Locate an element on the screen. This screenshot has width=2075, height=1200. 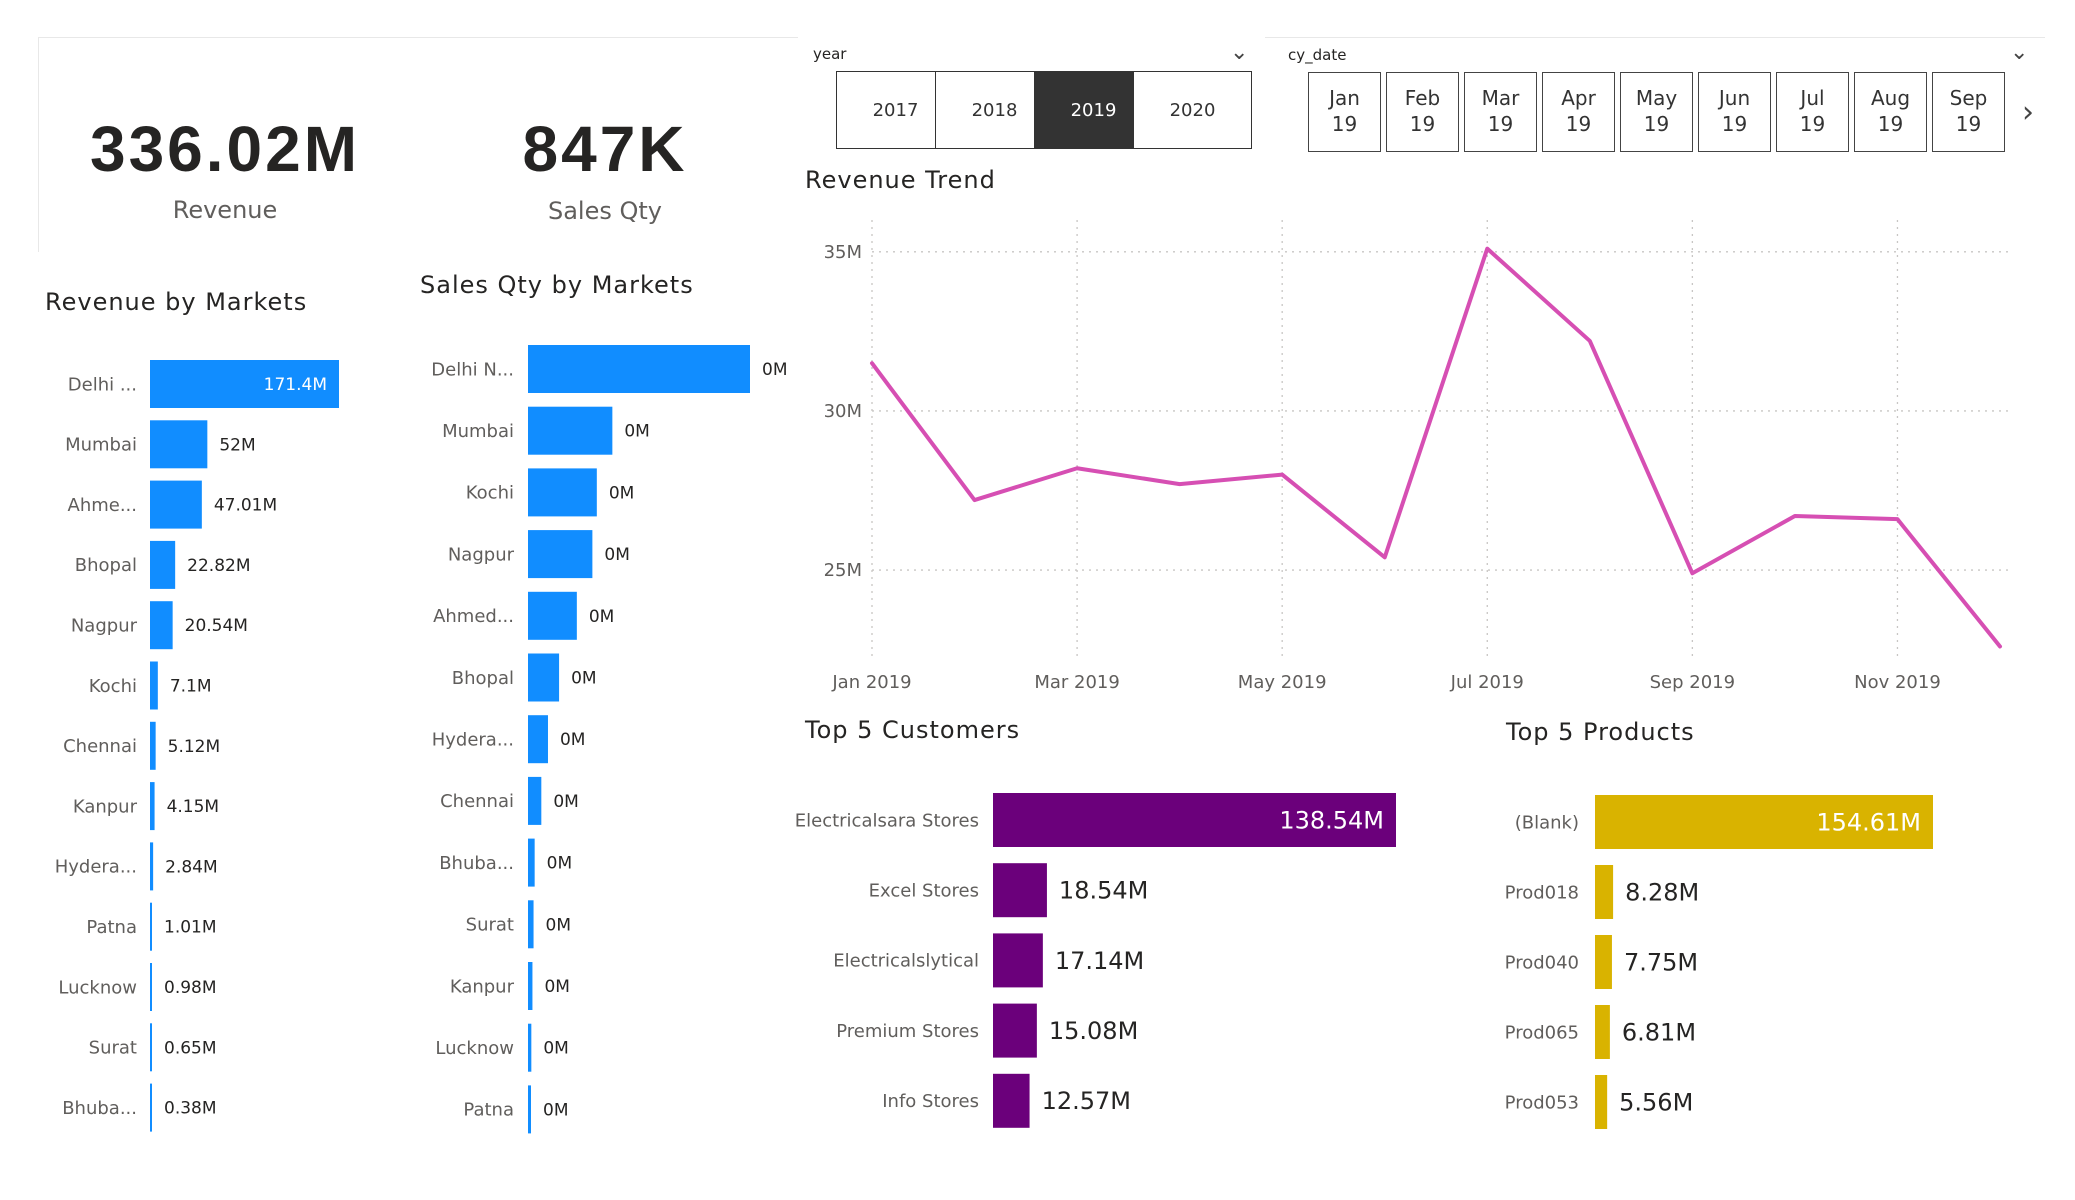
x-tick-label: Jan 2019 is located at coordinates (871, 682).